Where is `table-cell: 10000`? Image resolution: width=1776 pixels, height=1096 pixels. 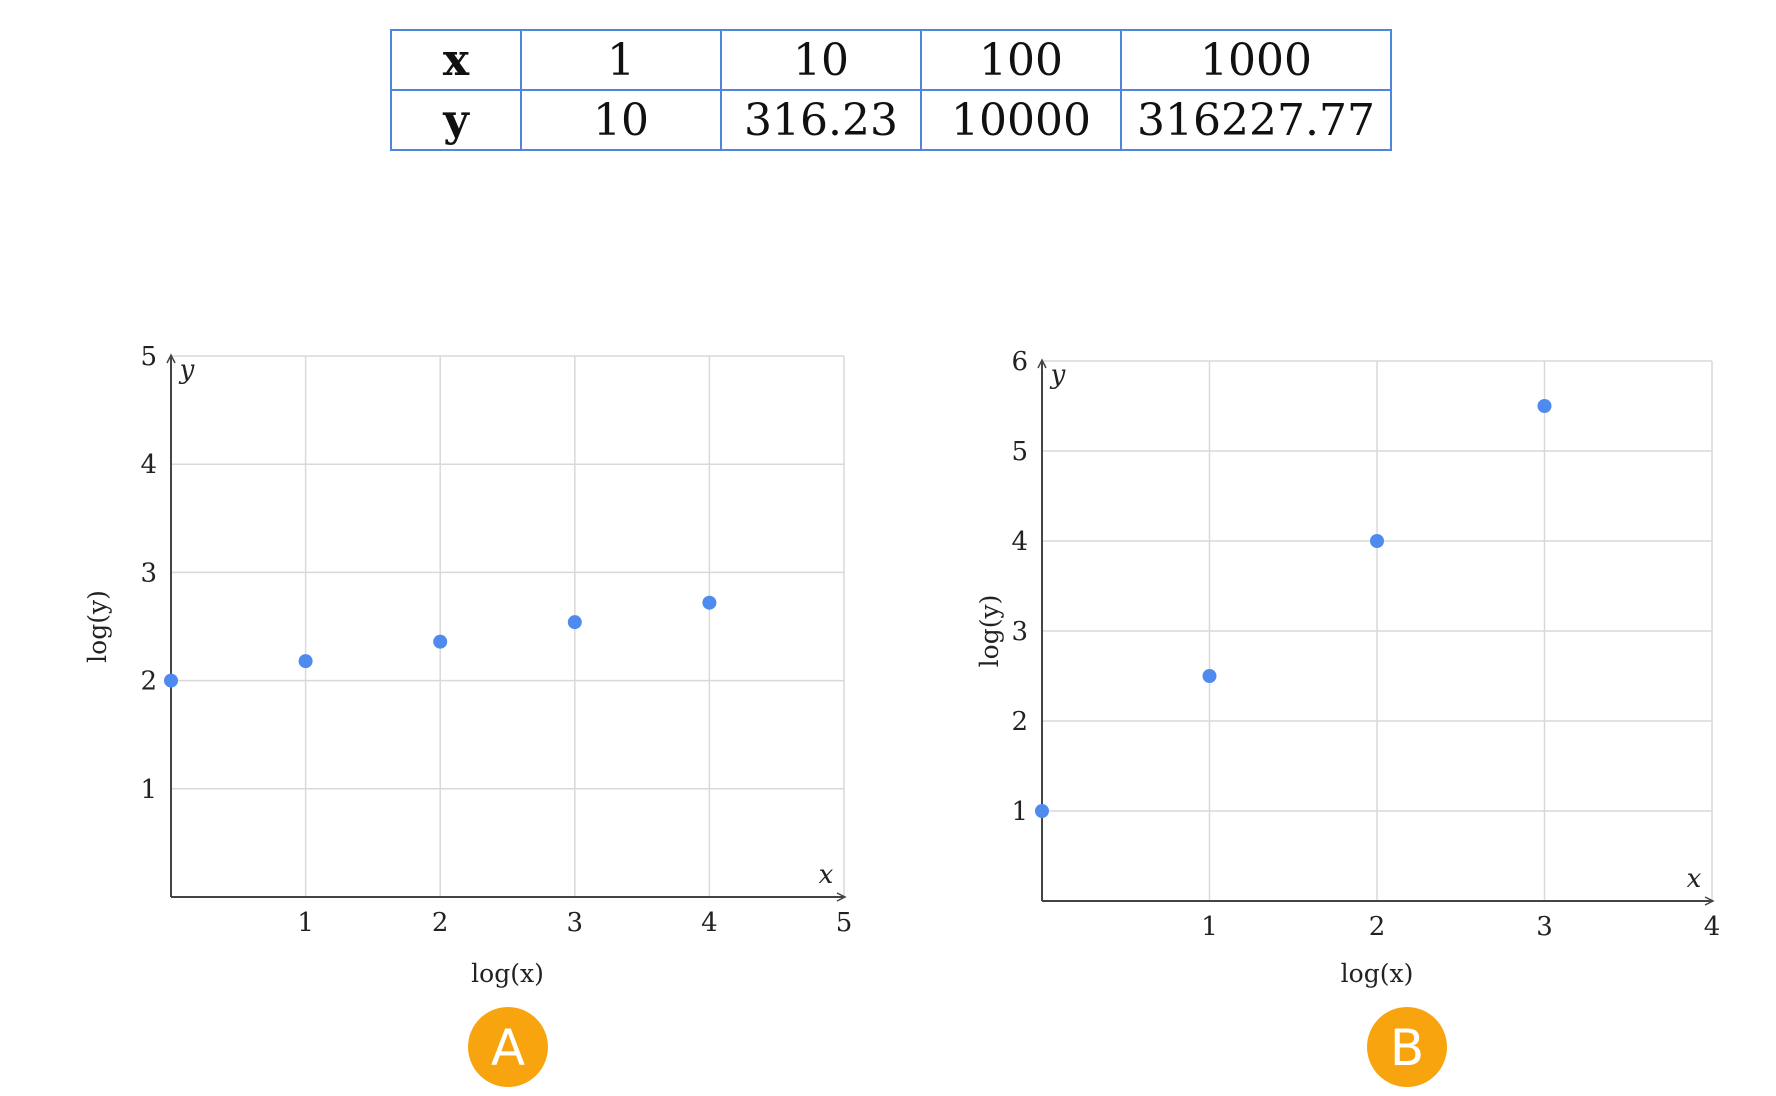
table-cell: 10000 is located at coordinates (1021, 120).